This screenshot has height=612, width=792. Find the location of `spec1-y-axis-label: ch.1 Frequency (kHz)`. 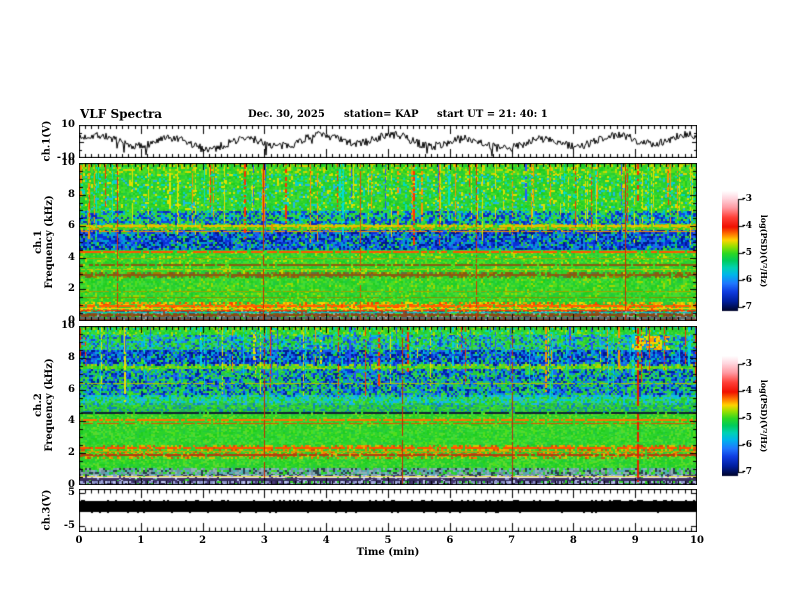

spec1-y-axis-label: ch.1 Frequency (kHz) is located at coordinates (44, 241).